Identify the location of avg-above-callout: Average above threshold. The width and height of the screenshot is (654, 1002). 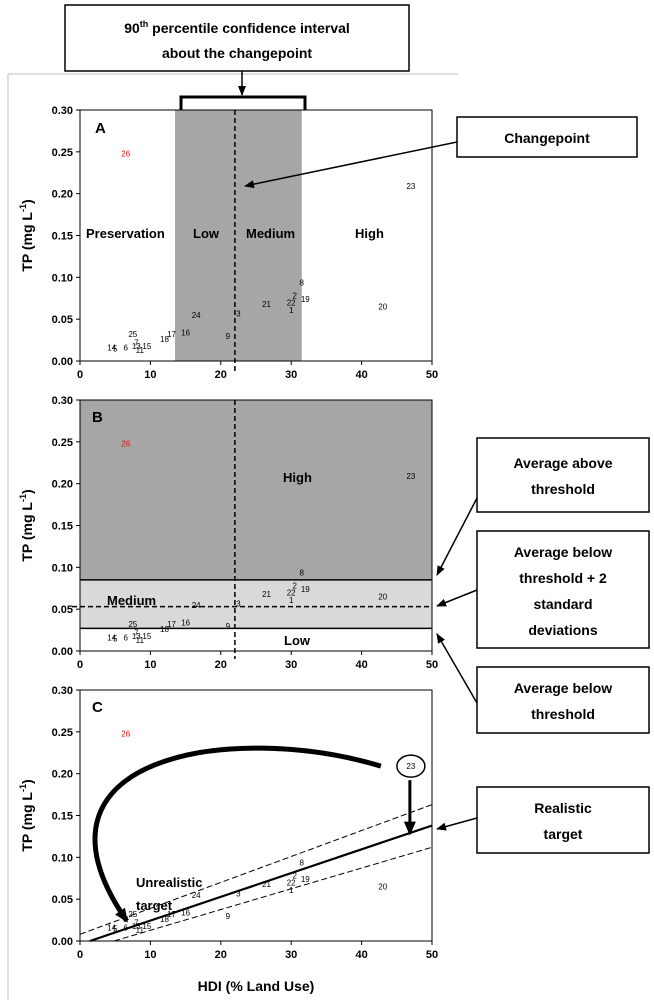
(543, 506).